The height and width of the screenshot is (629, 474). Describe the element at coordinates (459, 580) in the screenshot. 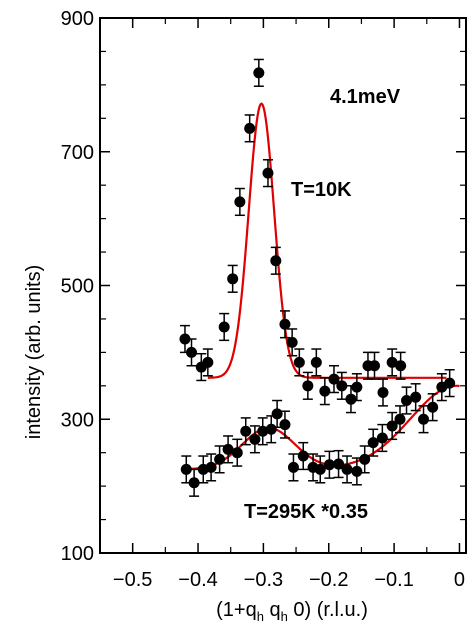

I see `x-tick-label: 0` at that location.